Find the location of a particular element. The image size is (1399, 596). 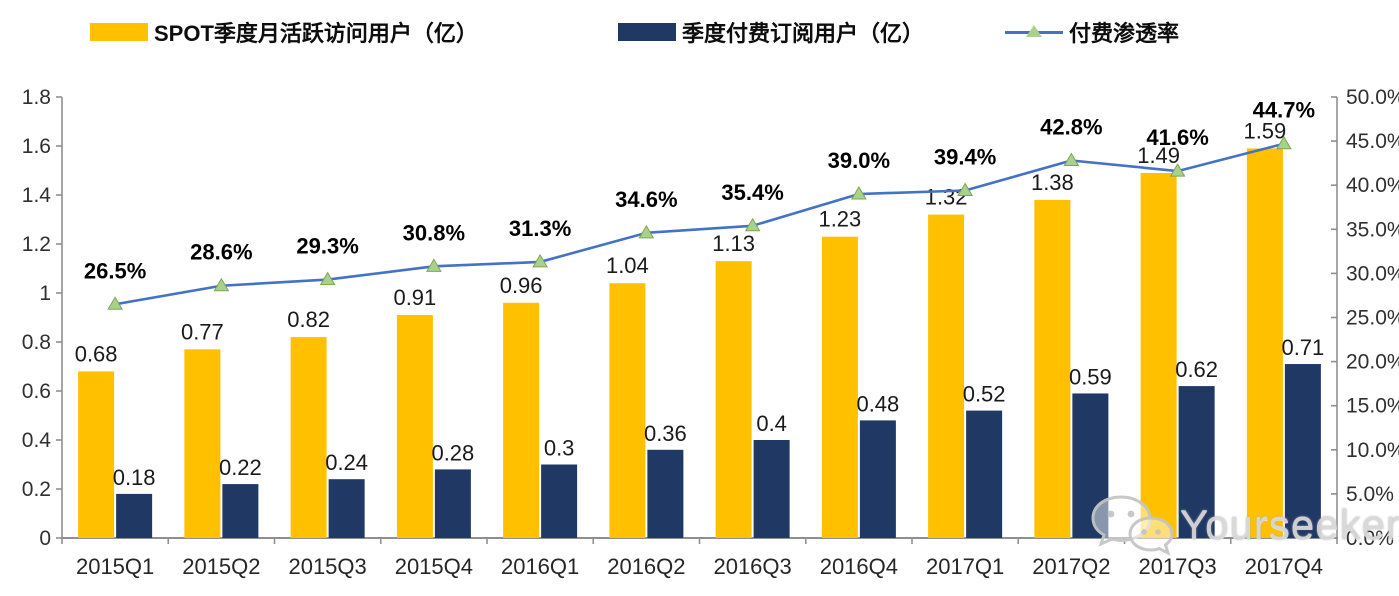

left-axis-tick-label: 0.6 is located at coordinates (36, 391).